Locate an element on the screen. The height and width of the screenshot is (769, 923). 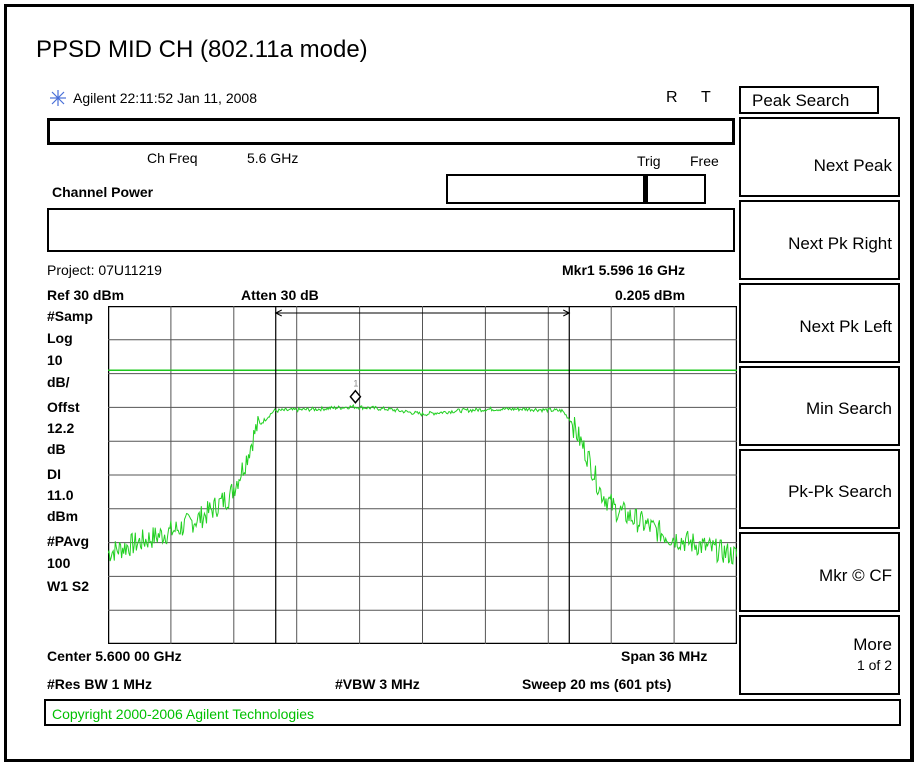
next-pk-left-button: Next Pk Left is located at coordinates (819, 323).